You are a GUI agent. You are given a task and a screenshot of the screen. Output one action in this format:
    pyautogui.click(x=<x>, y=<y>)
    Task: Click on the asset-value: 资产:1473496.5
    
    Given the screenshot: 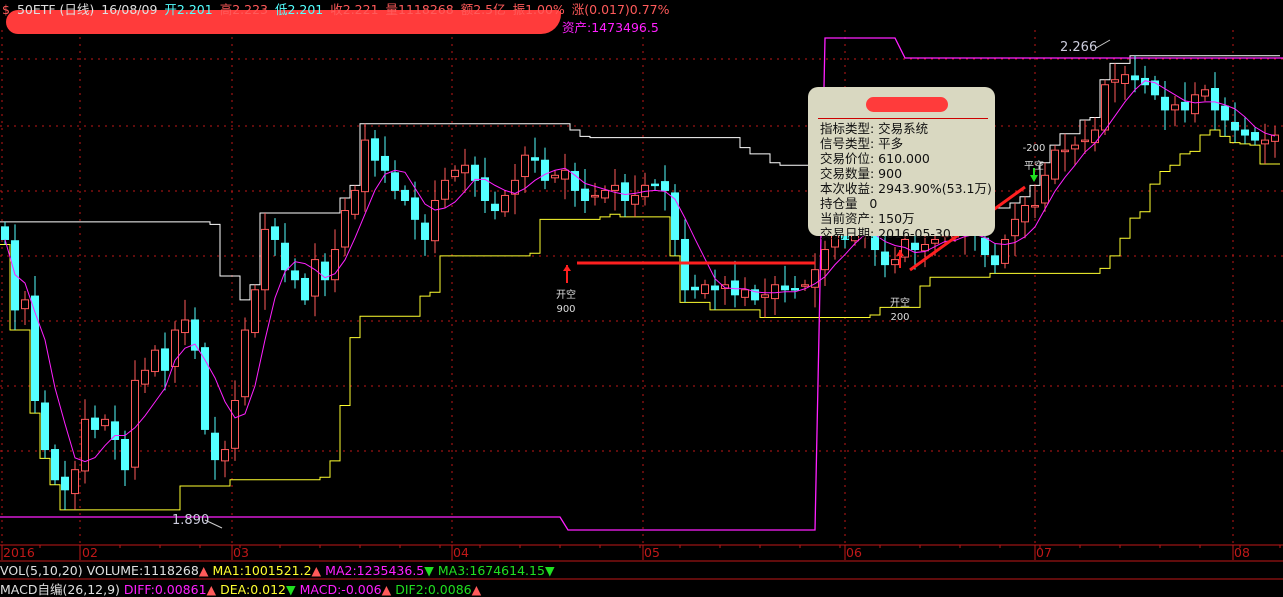 What is the action you would take?
    pyautogui.click(x=610, y=27)
    